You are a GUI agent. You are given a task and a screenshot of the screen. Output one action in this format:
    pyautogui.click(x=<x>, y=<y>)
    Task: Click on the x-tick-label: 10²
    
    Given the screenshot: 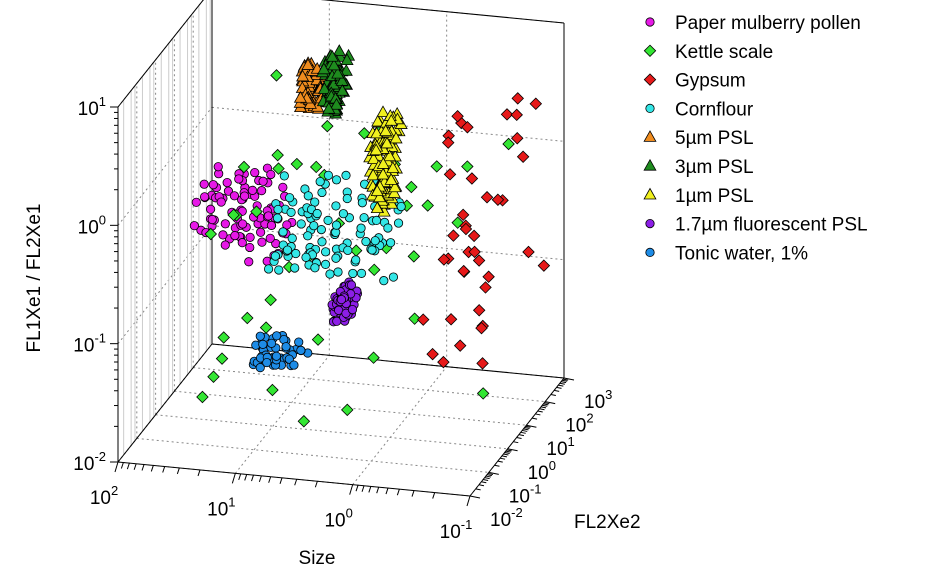 What is the action you would take?
    pyautogui.click(x=104, y=496)
    